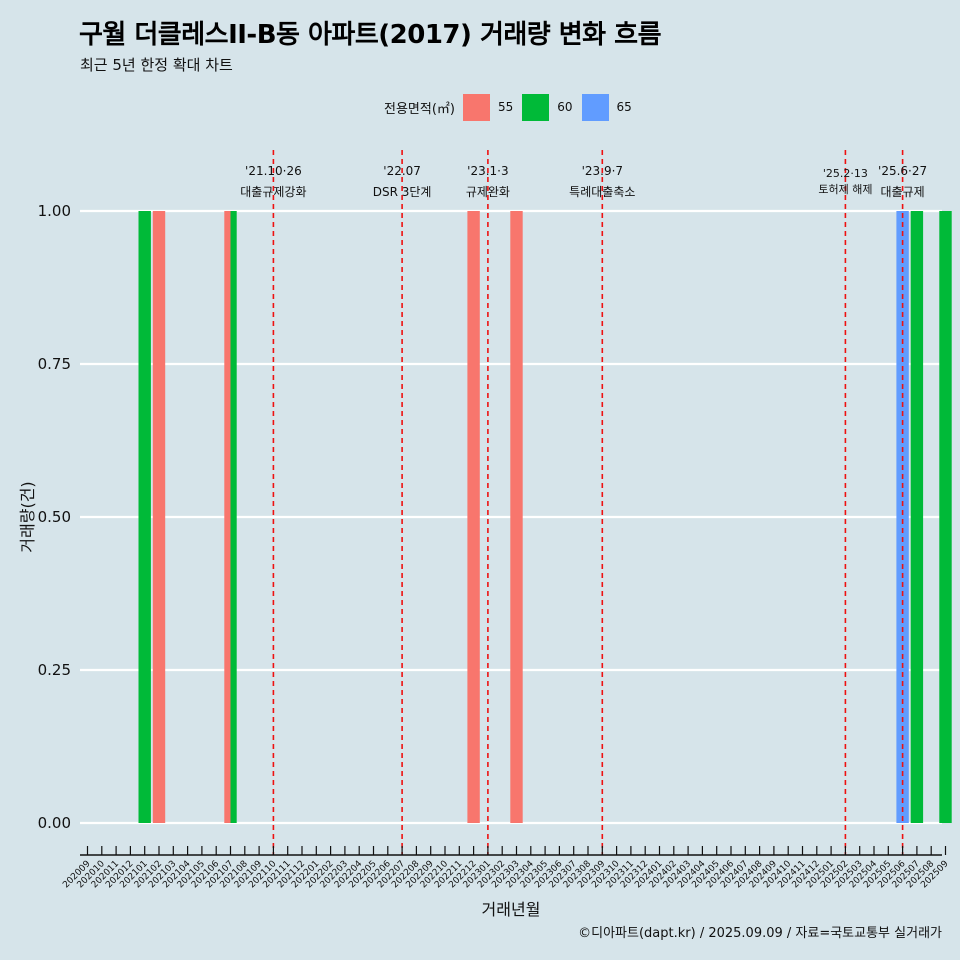 Image resolution: width=960 pixels, height=960 pixels. What do you see at coordinates (273, 192) in the screenshot?
I see `event-label-202110: 대출규제강화` at bounding box center [273, 192].